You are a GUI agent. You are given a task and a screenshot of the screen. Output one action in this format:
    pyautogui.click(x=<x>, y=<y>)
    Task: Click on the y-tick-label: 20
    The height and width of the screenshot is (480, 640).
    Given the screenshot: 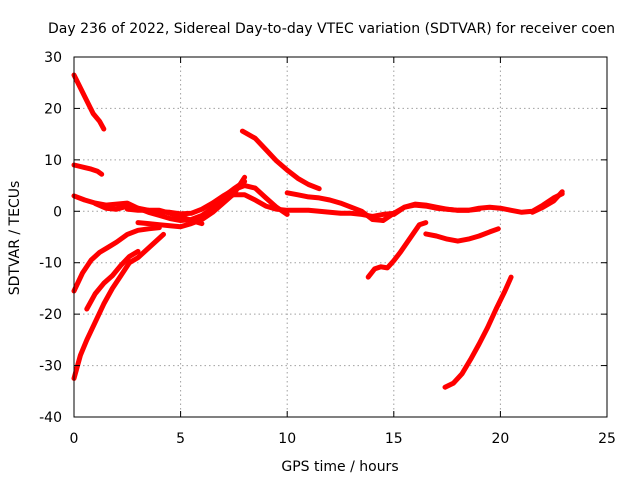 What is the action you would take?
    pyautogui.click(x=53, y=109)
    